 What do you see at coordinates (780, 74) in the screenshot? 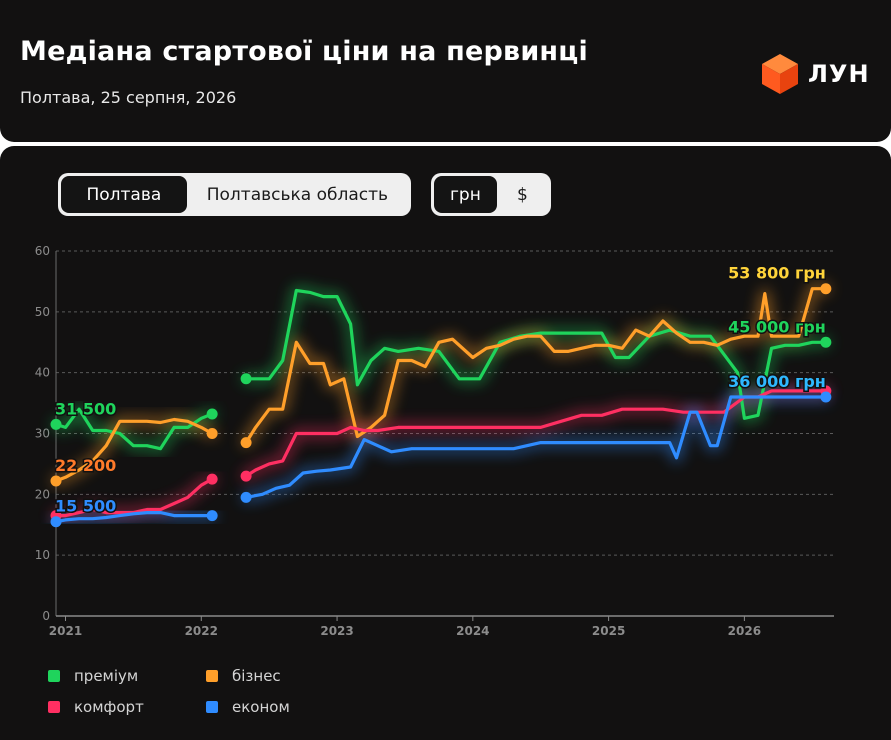
I see `orange-cube-icon` at bounding box center [780, 74].